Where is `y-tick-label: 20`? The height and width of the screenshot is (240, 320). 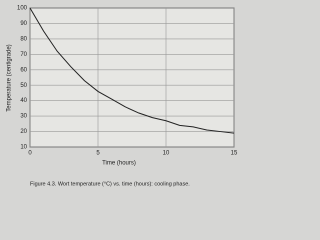 y-tick-label: 20 is located at coordinates (23, 132).